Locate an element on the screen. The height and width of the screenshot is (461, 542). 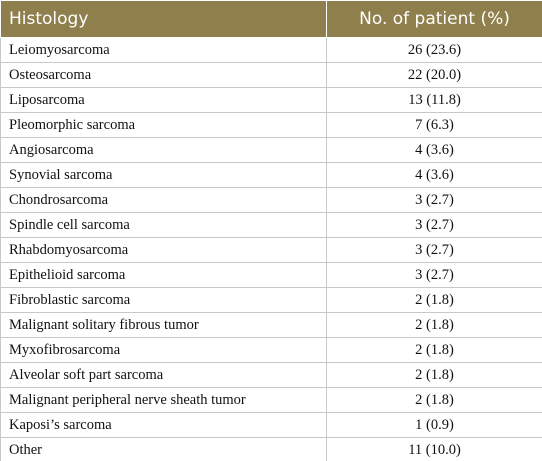
table-row: Kaposi’s sarcoma 1 (0.9) is located at coordinates (271, 425).